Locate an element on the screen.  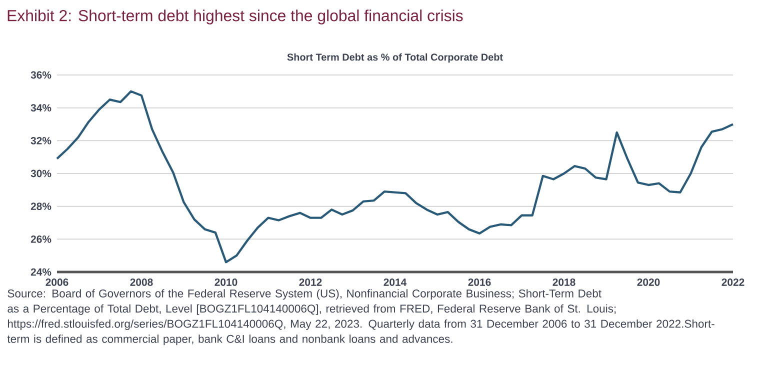
chart-title: Exhibit 2: Short-term debt highest since the global financial crisis is located at coordinates (235, 17).